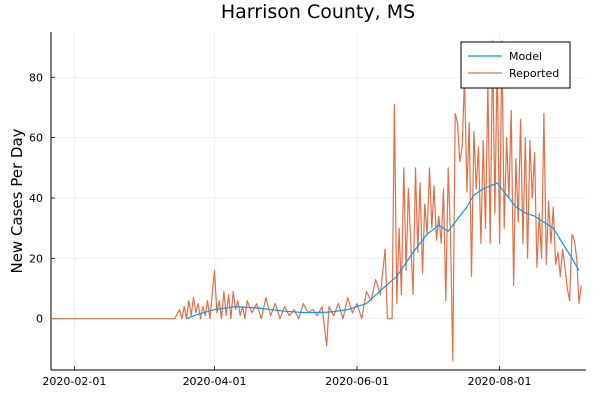 The image size is (600, 400). I want to click on y-tick-label: 60, so click(36, 138).